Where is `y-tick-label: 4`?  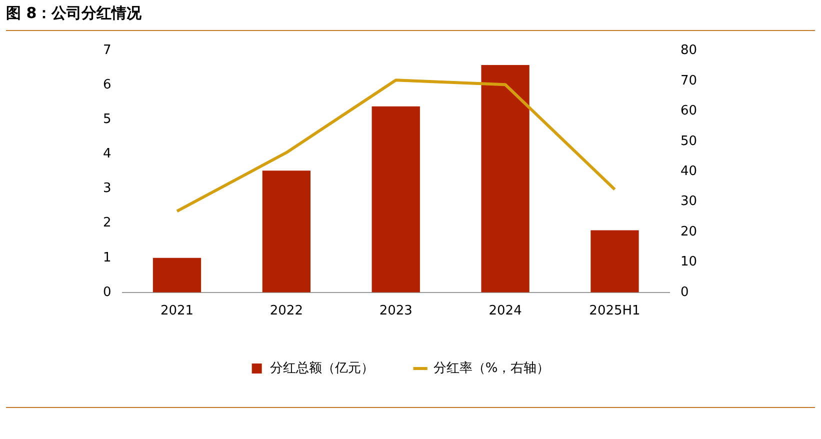
y-tick-label: 4 is located at coordinates (107, 154).